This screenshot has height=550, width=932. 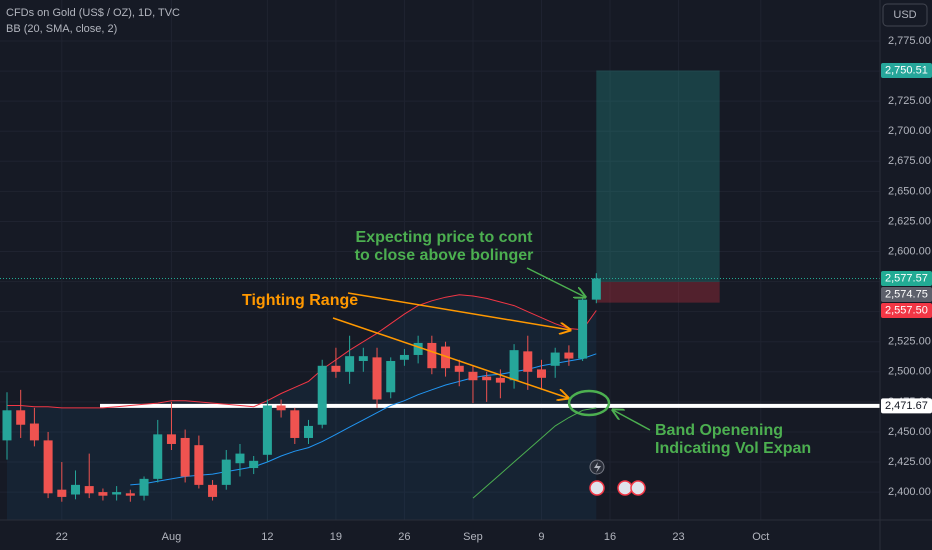 I want to click on x-tick-label: 9, so click(x=541, y=537).